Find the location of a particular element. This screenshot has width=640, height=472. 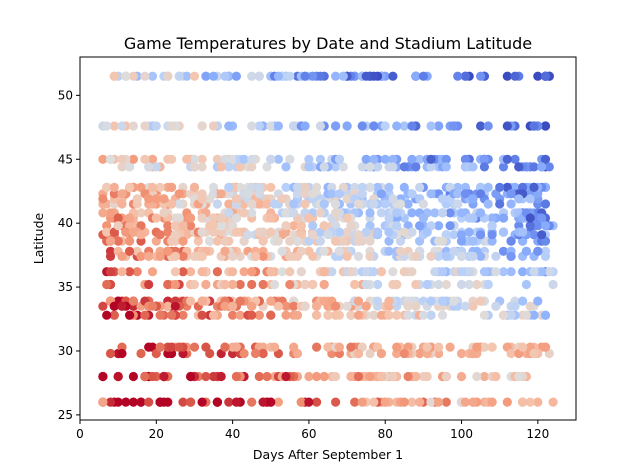

x-tick-label: 80 is located at coordinates (385, 434).